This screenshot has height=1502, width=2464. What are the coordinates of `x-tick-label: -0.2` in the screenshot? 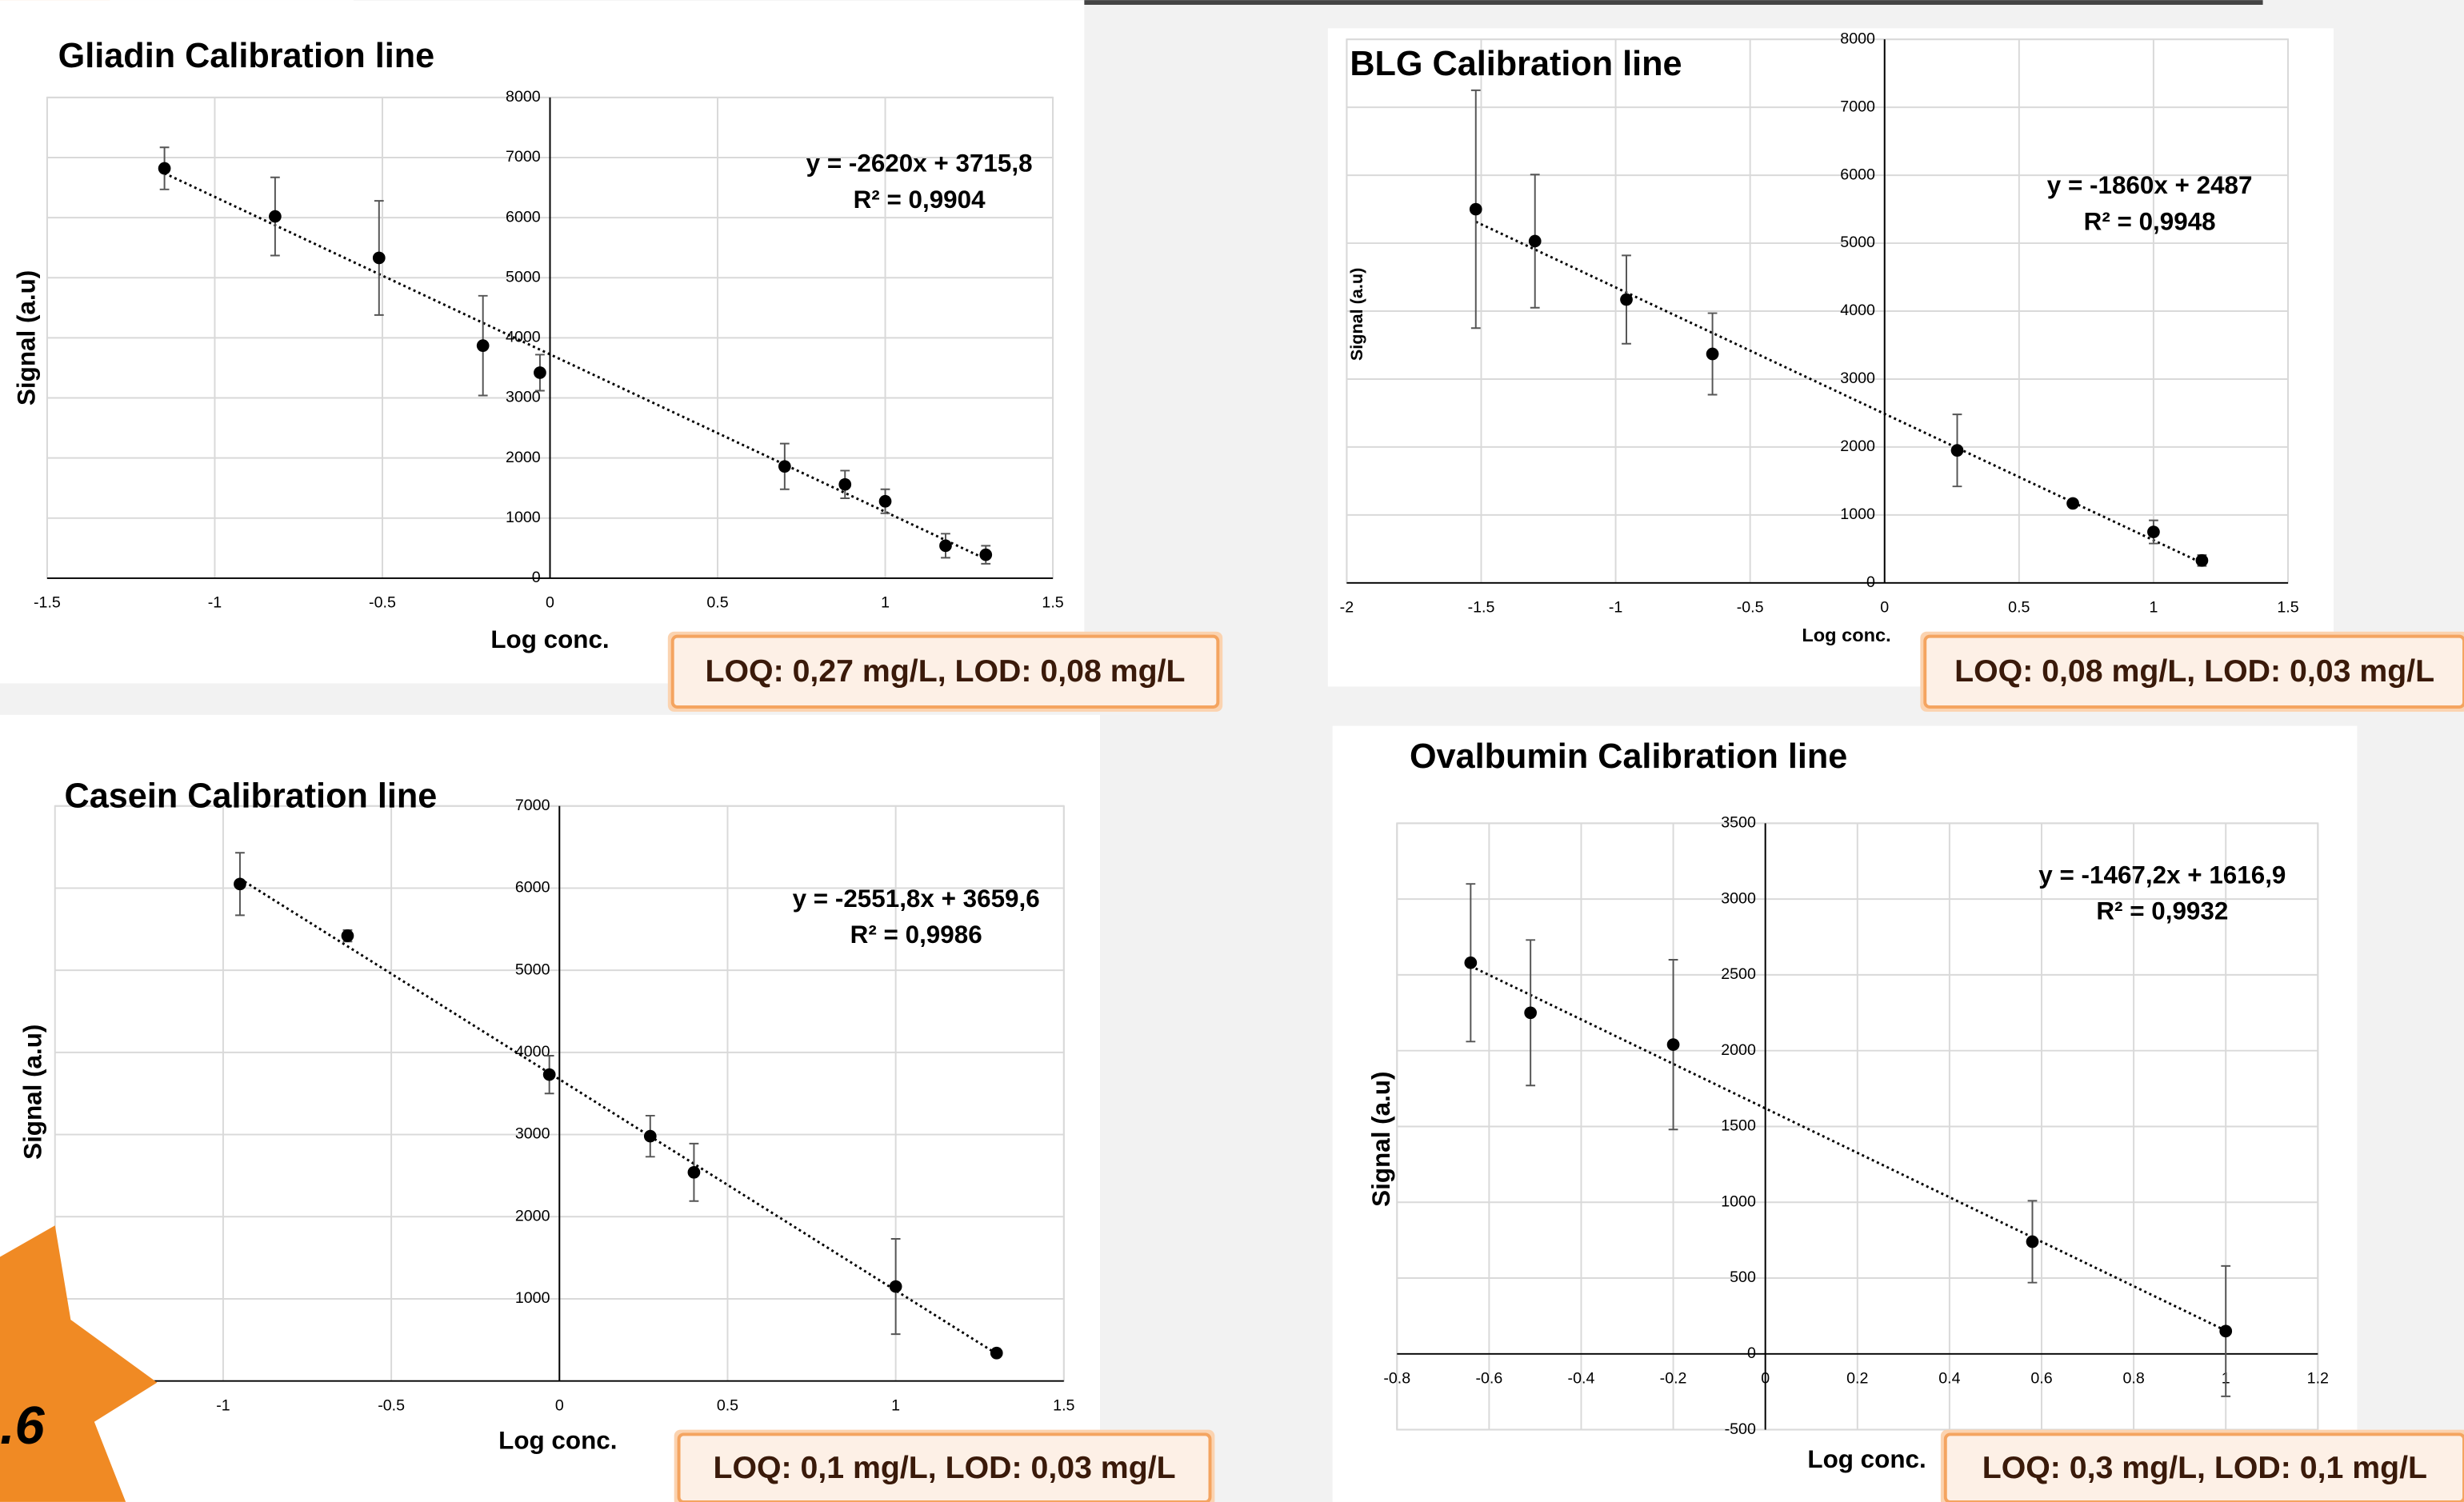 It's located at (1673, 1378).